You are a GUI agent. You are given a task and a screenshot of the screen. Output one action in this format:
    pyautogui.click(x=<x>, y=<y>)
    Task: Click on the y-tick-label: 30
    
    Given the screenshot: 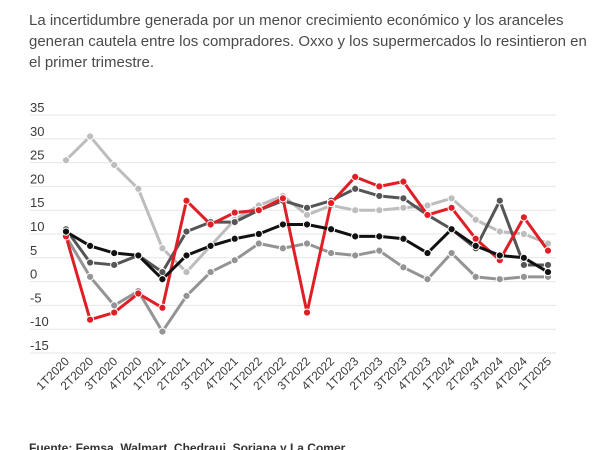 What is the action you would take?
    pyautogui.click(x=37, y=131)
    